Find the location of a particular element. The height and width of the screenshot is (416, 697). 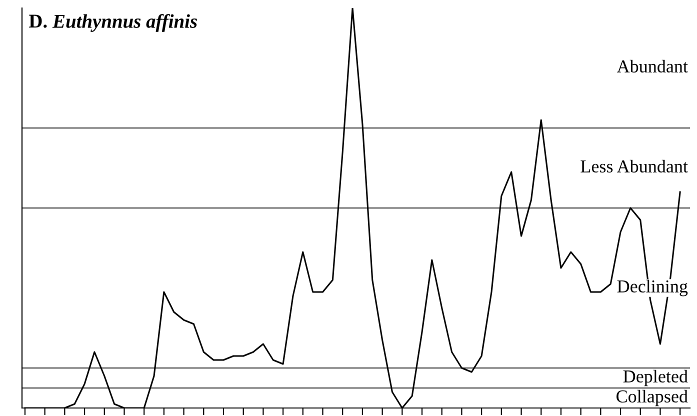

annotation: Collapsed is located at coordinates (652, 398).